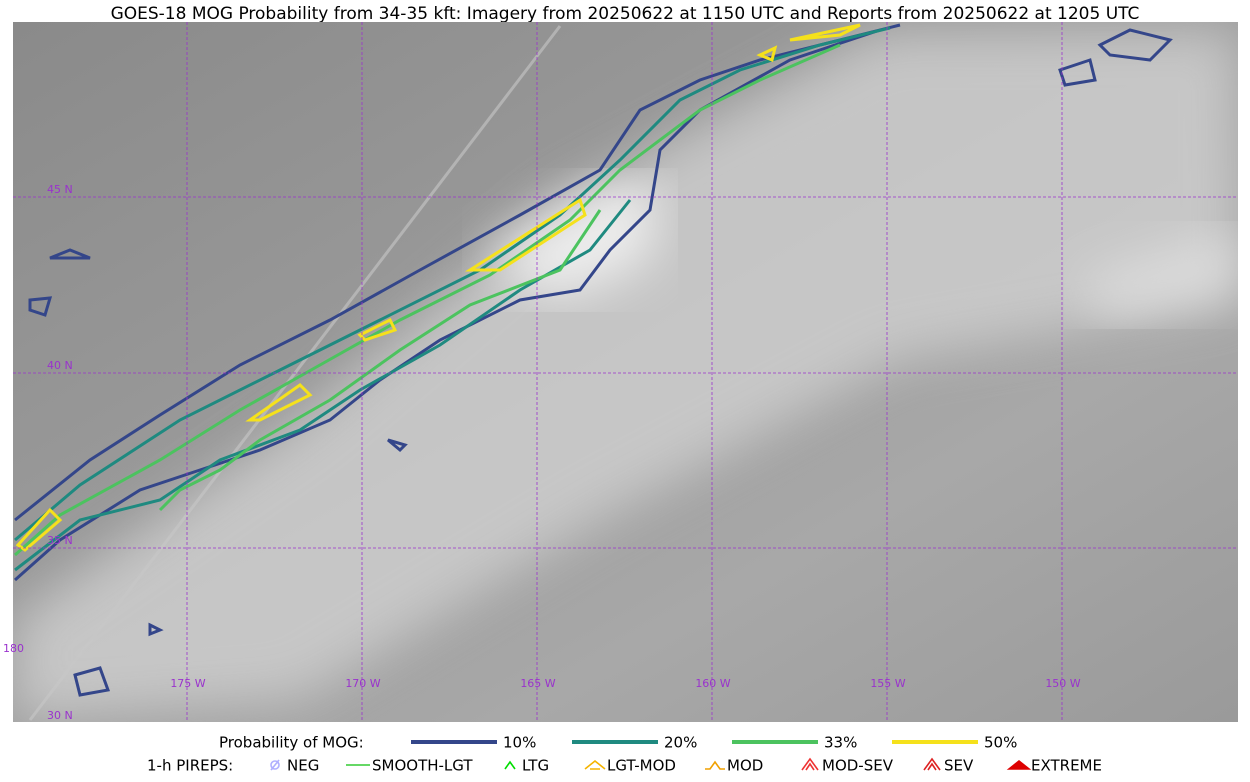  What do you see at coordinates (887, 683) in the screenshot?
I see `lon-label: 155 W` at bounding box center [887, 683].